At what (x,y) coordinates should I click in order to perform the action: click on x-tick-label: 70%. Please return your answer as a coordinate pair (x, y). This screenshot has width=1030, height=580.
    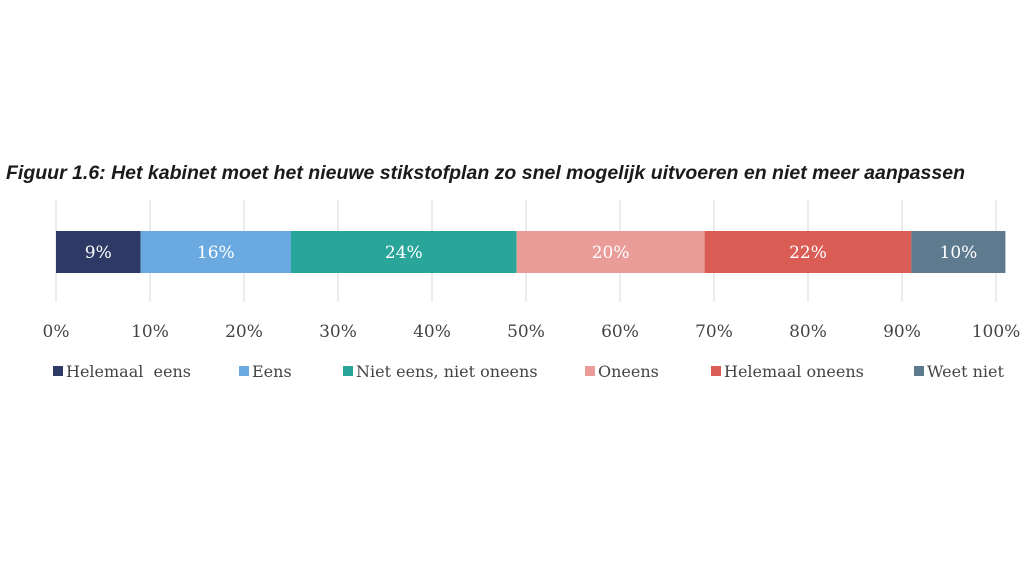
    Looking at the image, I should click on (714, 332).